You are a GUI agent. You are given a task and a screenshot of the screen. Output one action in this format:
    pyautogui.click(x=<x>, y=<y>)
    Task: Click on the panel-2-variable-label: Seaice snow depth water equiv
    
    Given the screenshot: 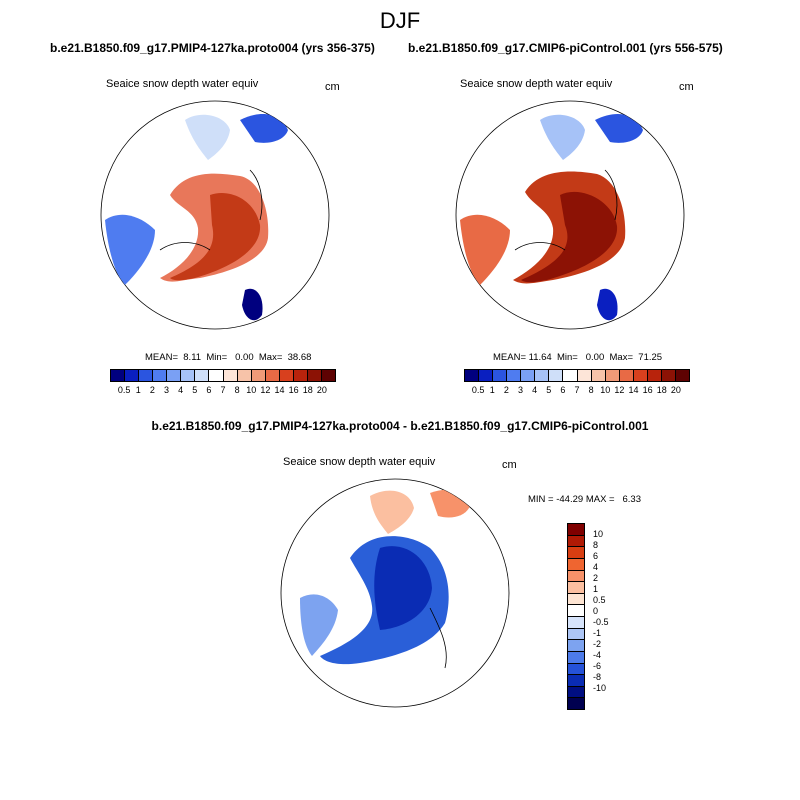 What is the action you would take?
    pyautogui.click(x=536, y=84)
    